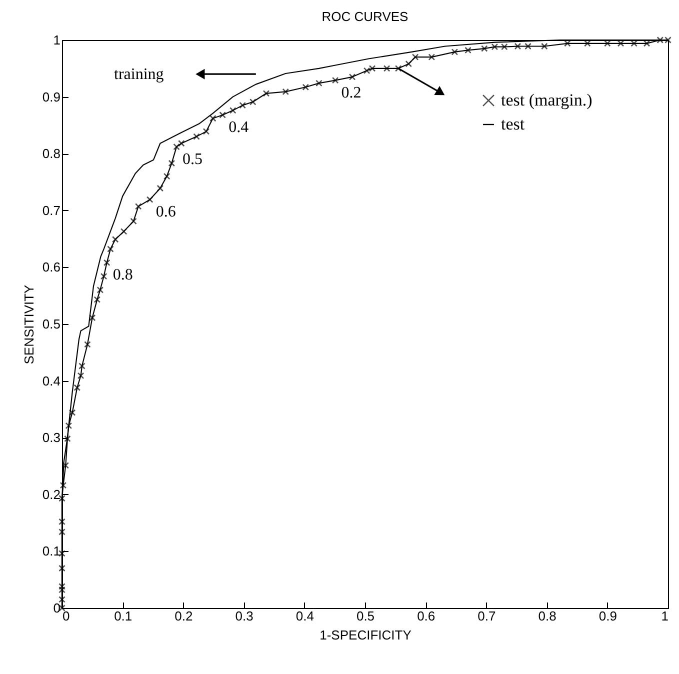 This screenshot has height=674, width=679. What do you see at coordinates (183, 616) in the screenshot?
I see `x-tick-label: 0.2` at bounding box center [183, 616].